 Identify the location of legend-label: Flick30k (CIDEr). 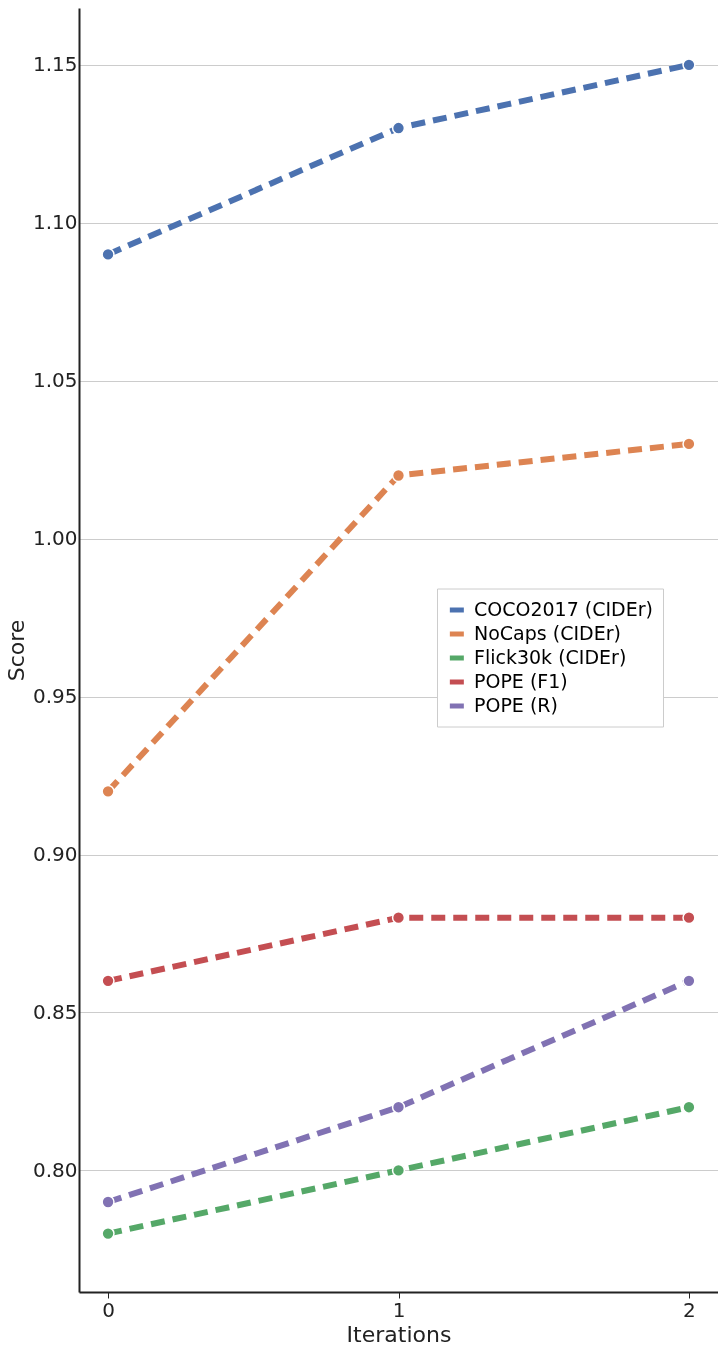
(550, 657).